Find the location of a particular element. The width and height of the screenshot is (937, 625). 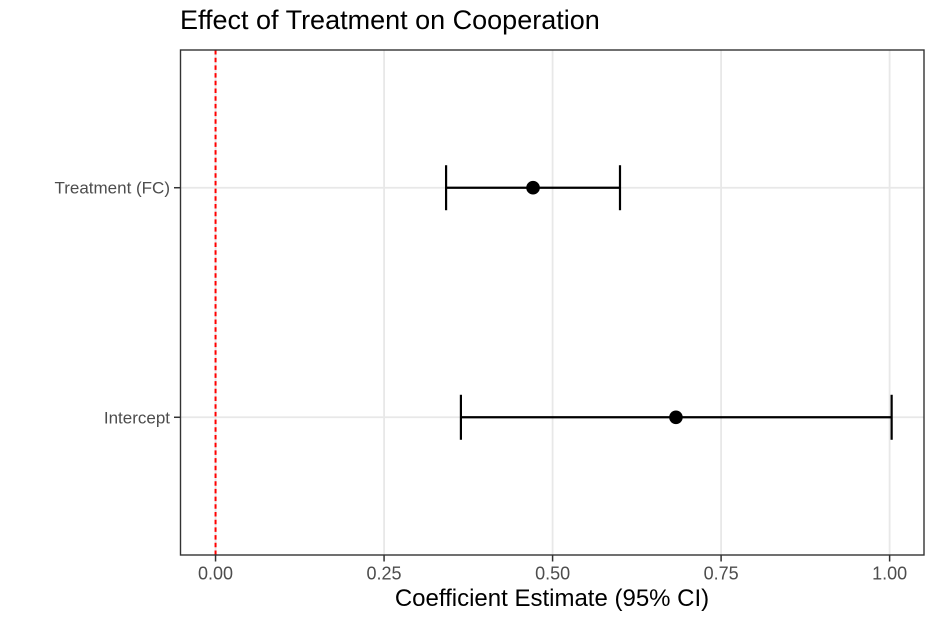

chart-title: Effect of Treatment on Cooperation is located at coordinates (390, 20).